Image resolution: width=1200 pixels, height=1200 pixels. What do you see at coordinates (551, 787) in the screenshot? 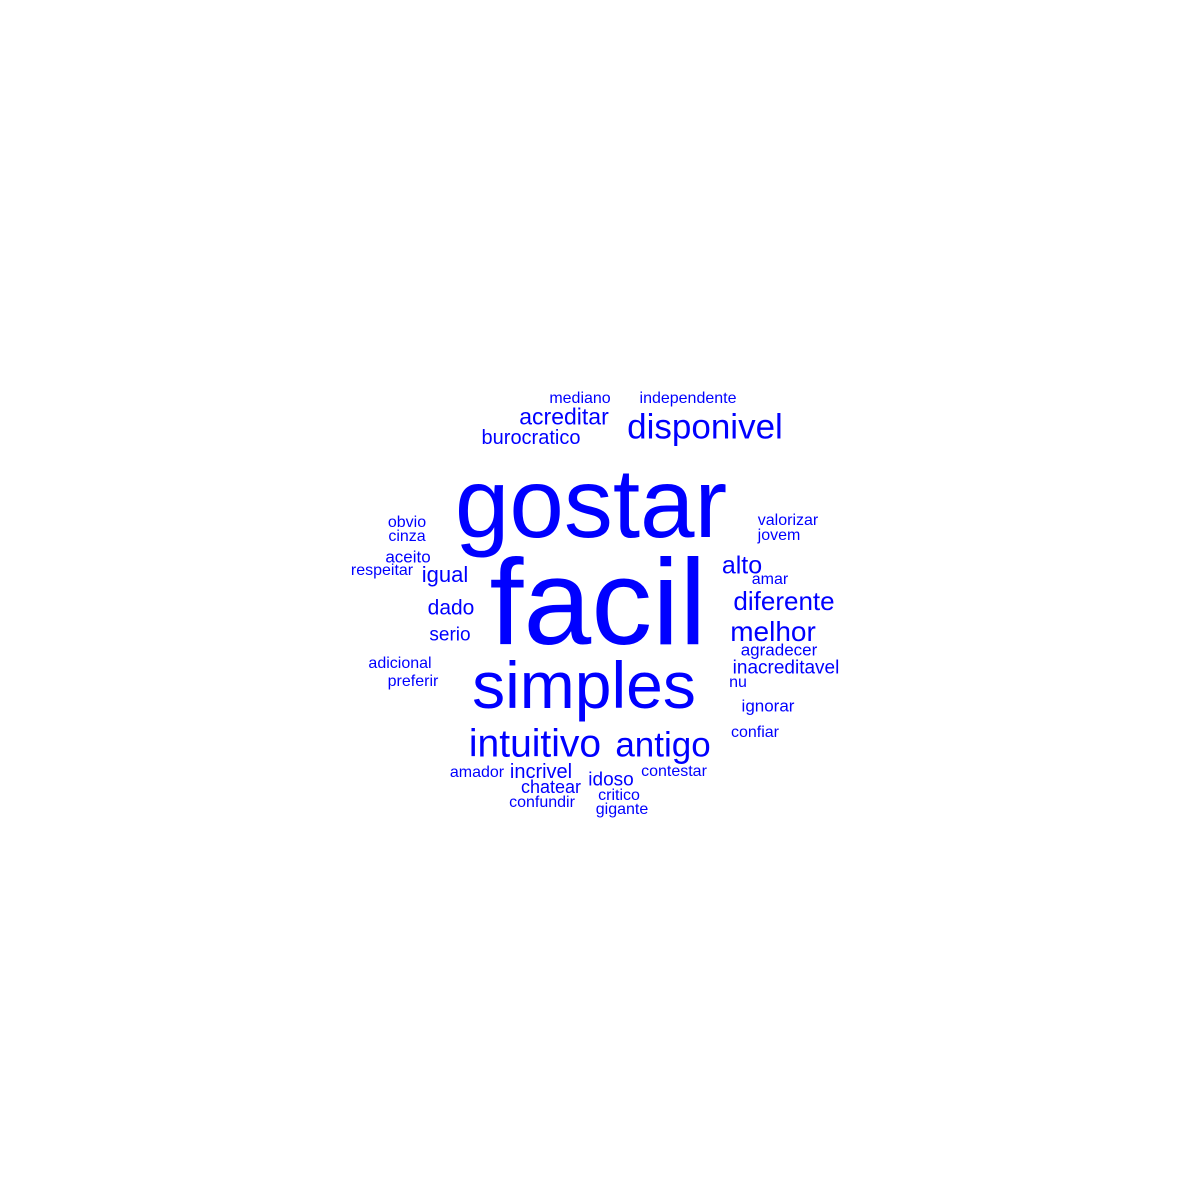
I see `word-chatear: chatear` at bounding box center [551, 787].